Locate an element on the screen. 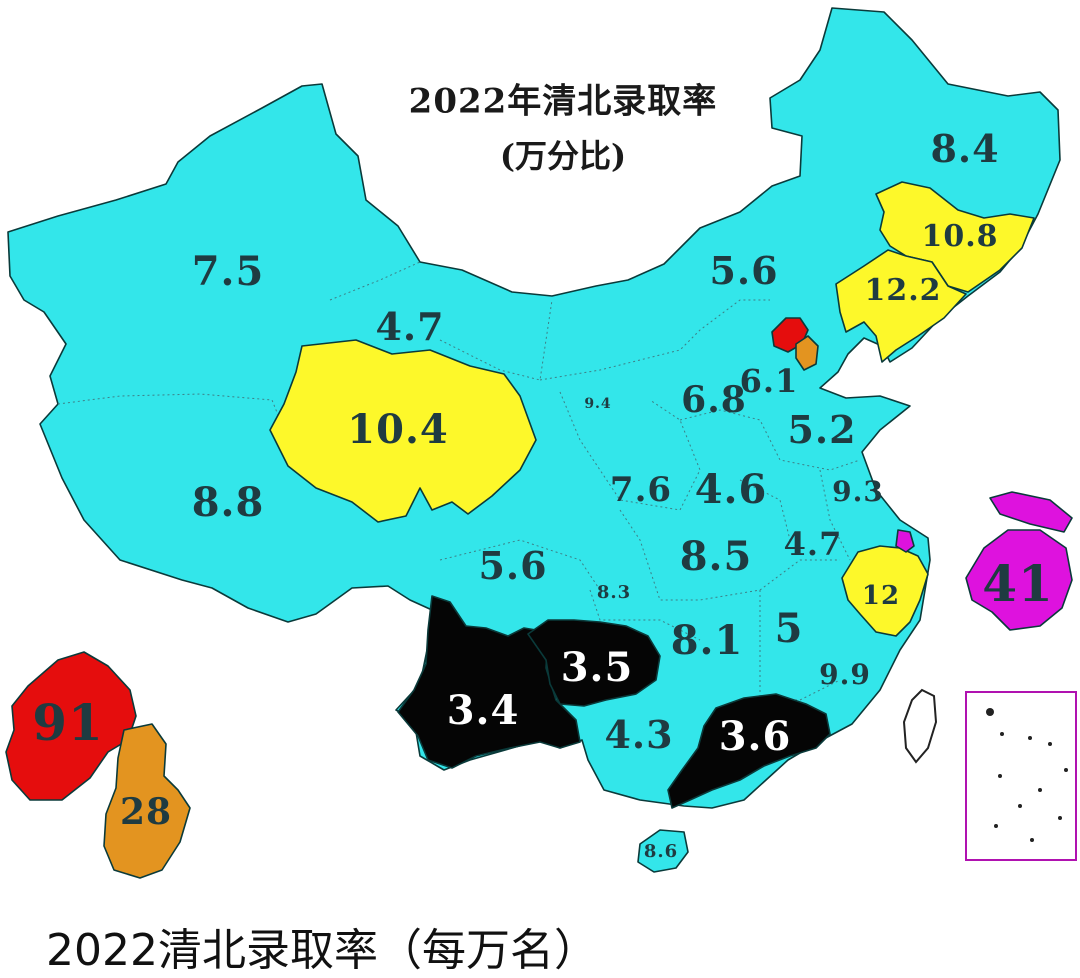 This screenshot has height=978, width=1080. label-shanxi: 6.8 is located at coordinates (714, 400).